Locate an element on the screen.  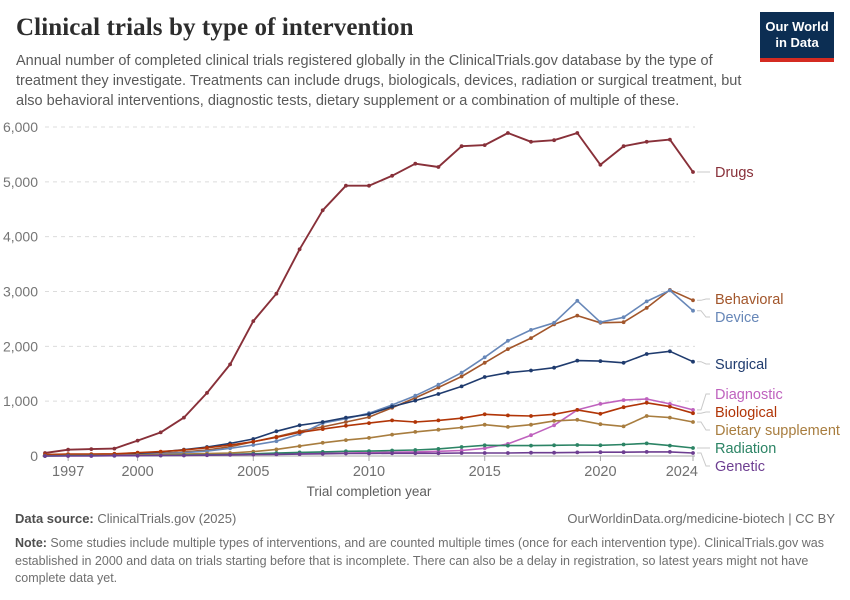
series-genetic is located at coordinates (369, 454).